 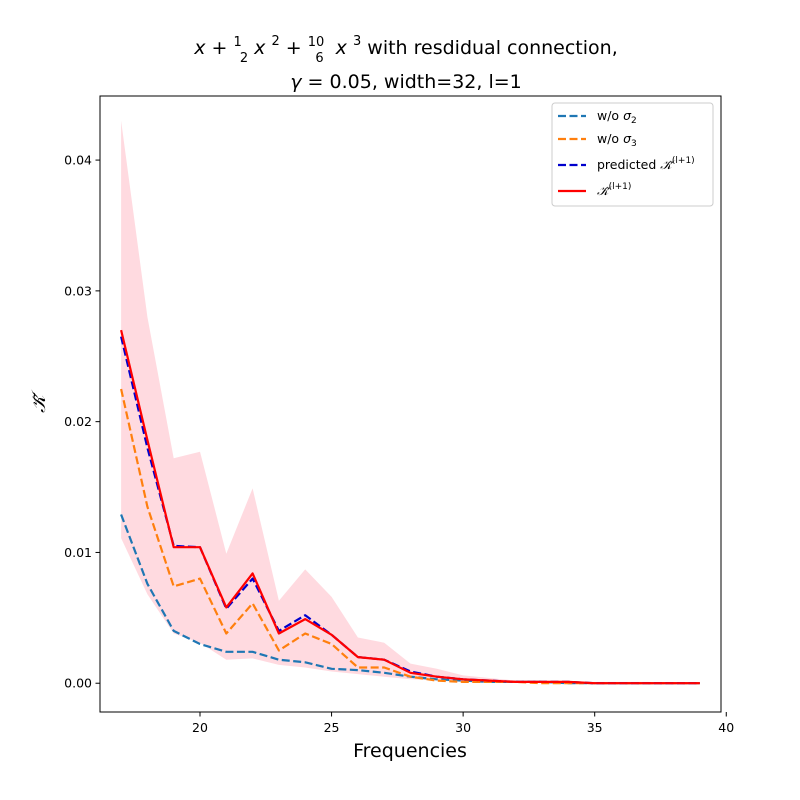 What do you see at coordinates (78, 683) in the screenshot?
I see `y-tick-label: 0.00` at bounding box center [78, 683].